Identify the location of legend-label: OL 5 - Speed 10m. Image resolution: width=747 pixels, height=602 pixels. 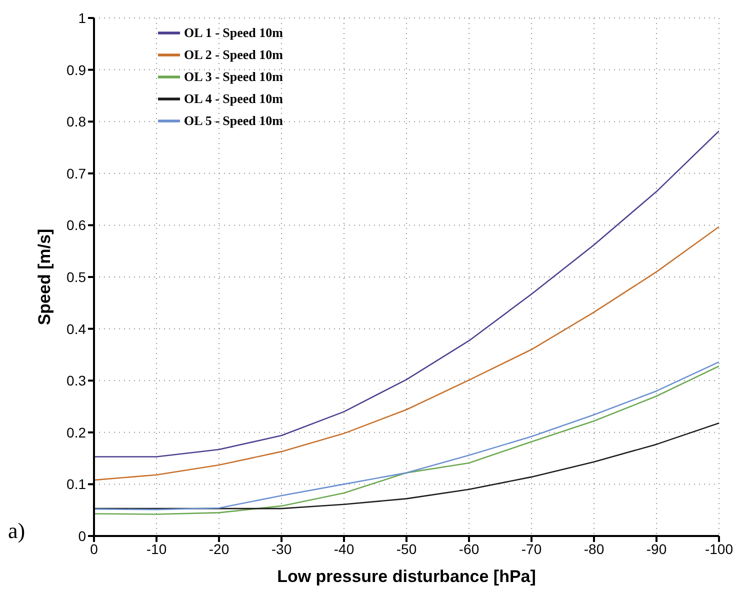
(233, 120).